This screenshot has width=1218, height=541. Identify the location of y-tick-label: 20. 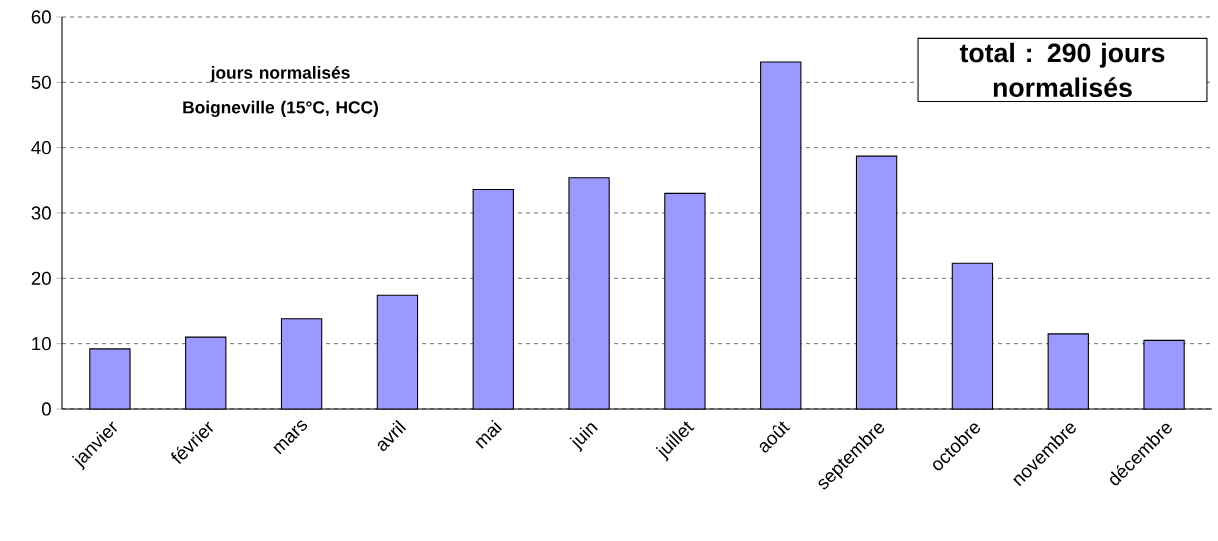
(41, 278).